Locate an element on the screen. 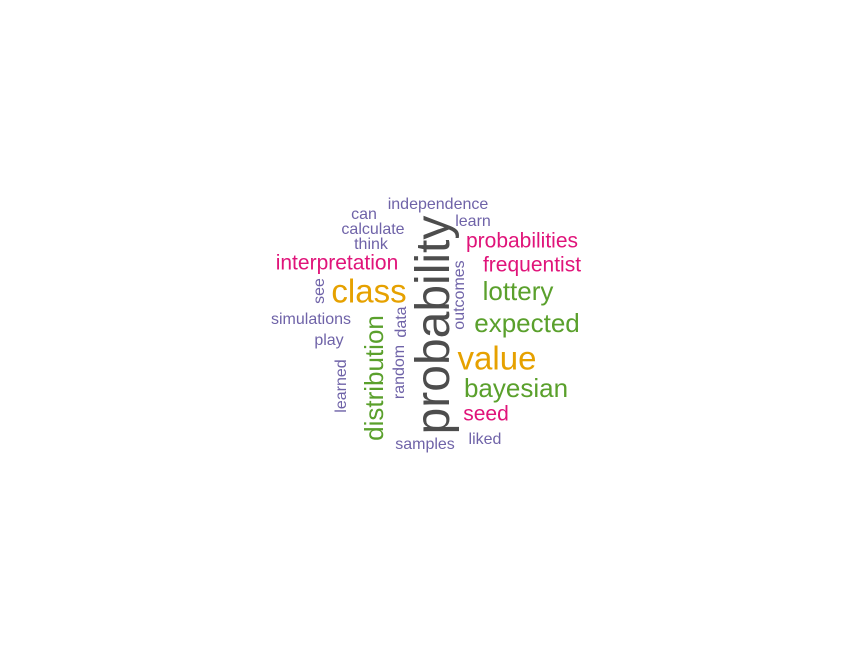  word-value: value is located at coordinates (497, 358).